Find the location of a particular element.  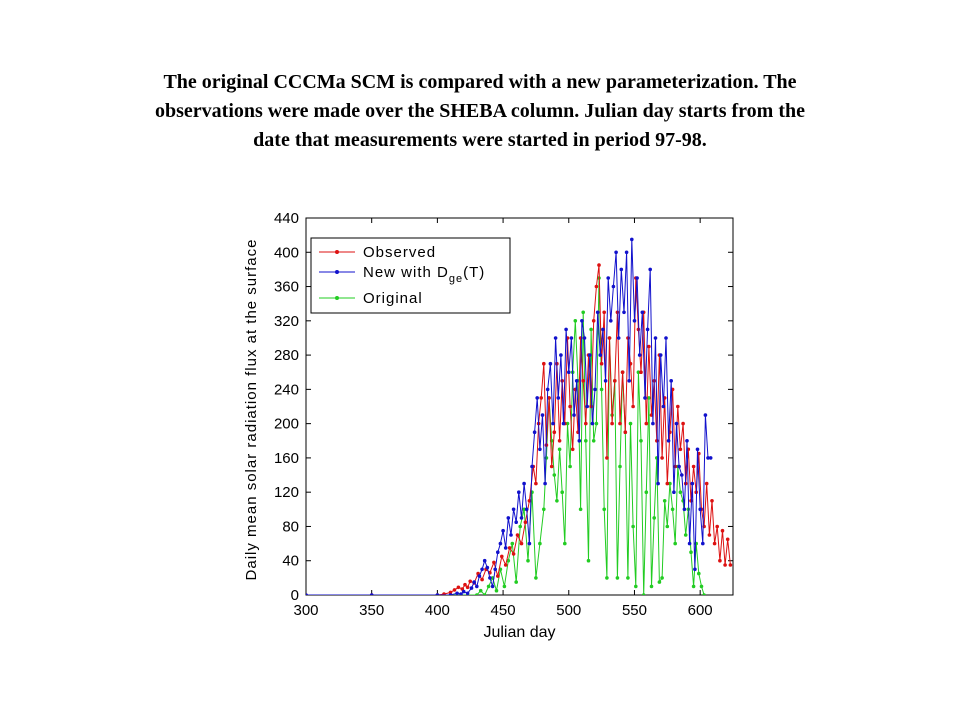

y-tick-label: 400 is located at coordinates (286, 252).